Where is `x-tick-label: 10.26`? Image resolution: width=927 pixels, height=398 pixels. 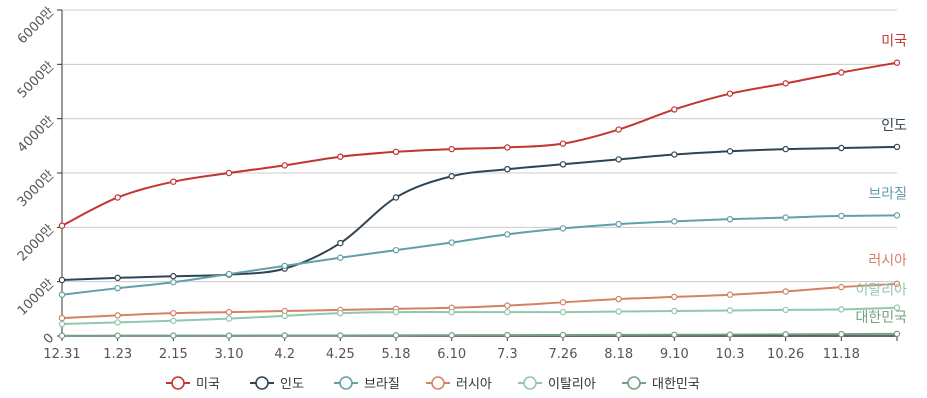 x-tick-label: 10.26 is located at coordinates (785, 354).